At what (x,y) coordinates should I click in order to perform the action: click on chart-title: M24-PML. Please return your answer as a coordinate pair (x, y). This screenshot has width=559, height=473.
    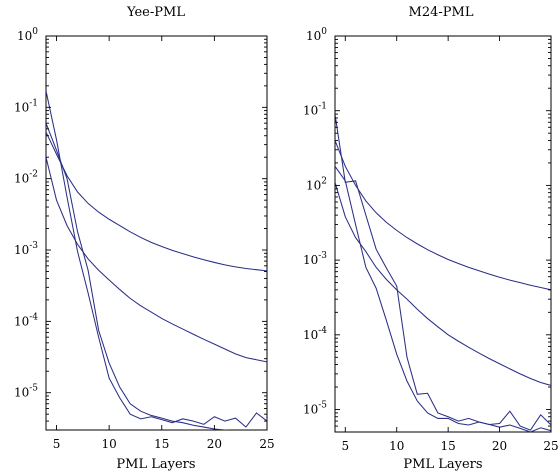
    Looking at the image, I should click on (441, 12).